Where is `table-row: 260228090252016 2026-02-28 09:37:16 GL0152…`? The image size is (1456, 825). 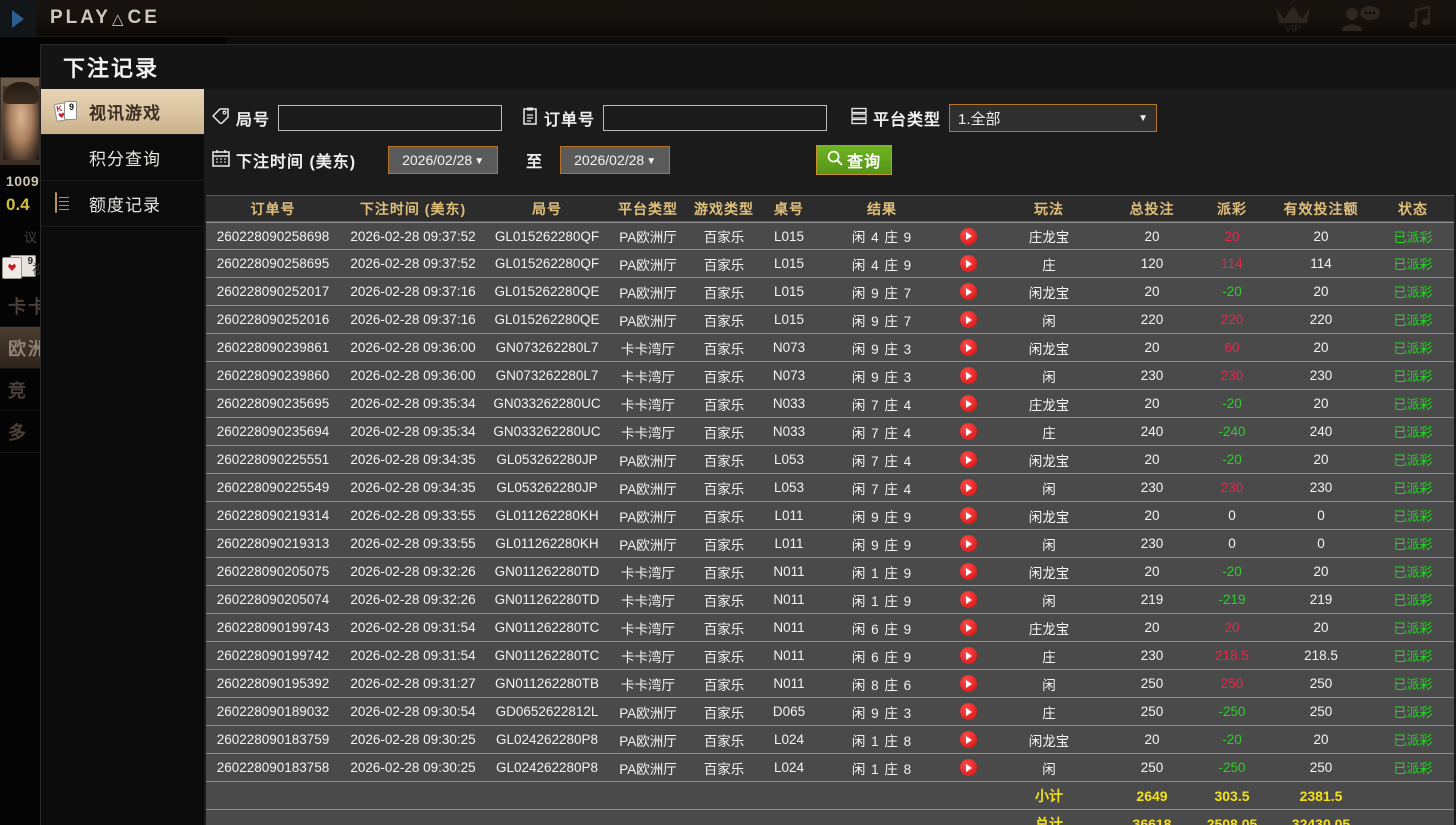
table-row: 260228090252016 2026-02-28 09:37:16 GL0152… is located at coordinates (830, 320).